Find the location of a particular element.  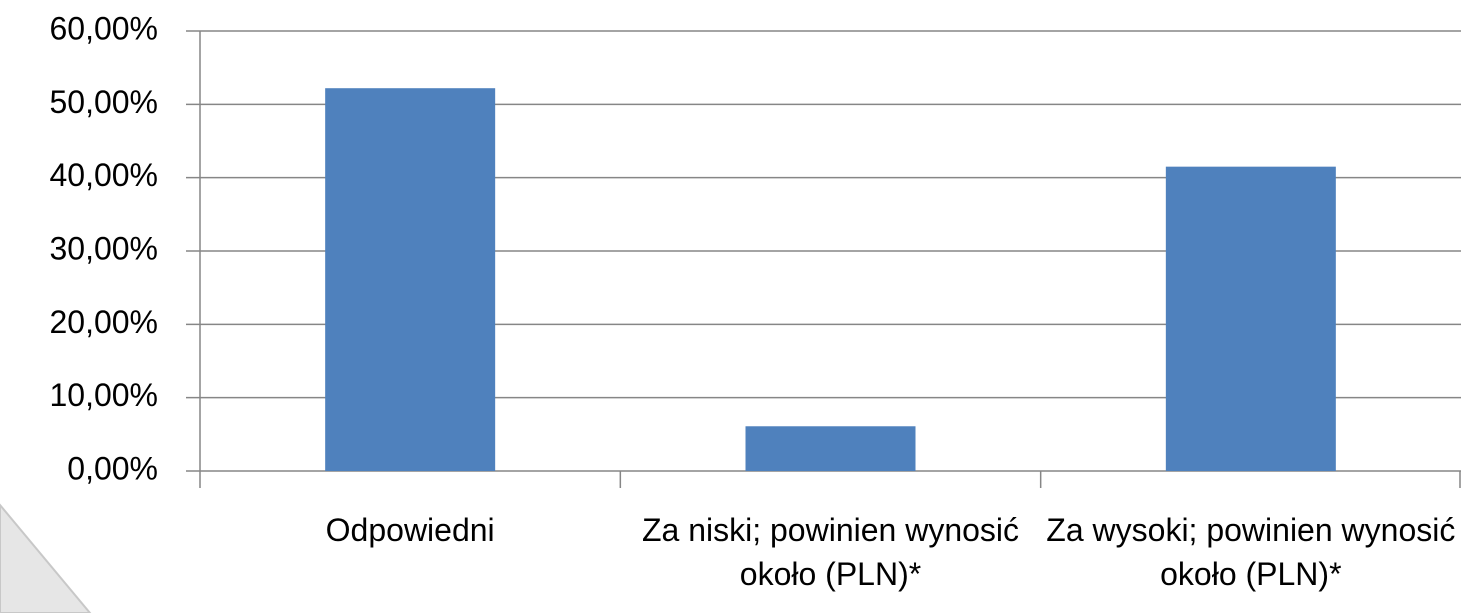

x-tick-label: Za niski; powinien wynosić około (PLN)* is located at coordinates (830, 552).